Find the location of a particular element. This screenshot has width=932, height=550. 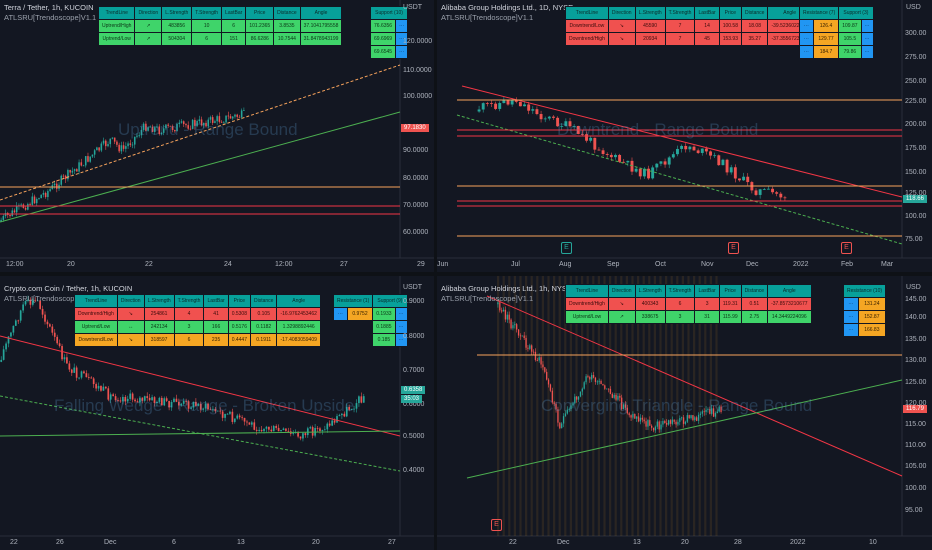

support-table: Support (10) 76.6356 ⋯ 69.6969 ⋯ 69.6545 ⋯ is located at coordinates (389, 32).